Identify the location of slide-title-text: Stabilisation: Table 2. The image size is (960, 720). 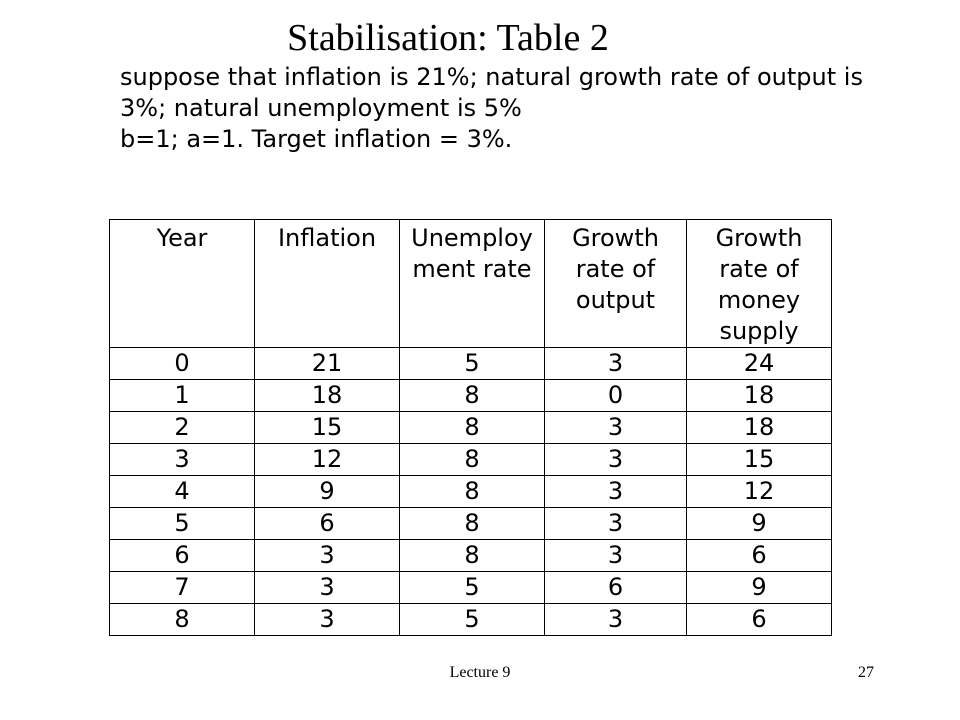
(448, 38).